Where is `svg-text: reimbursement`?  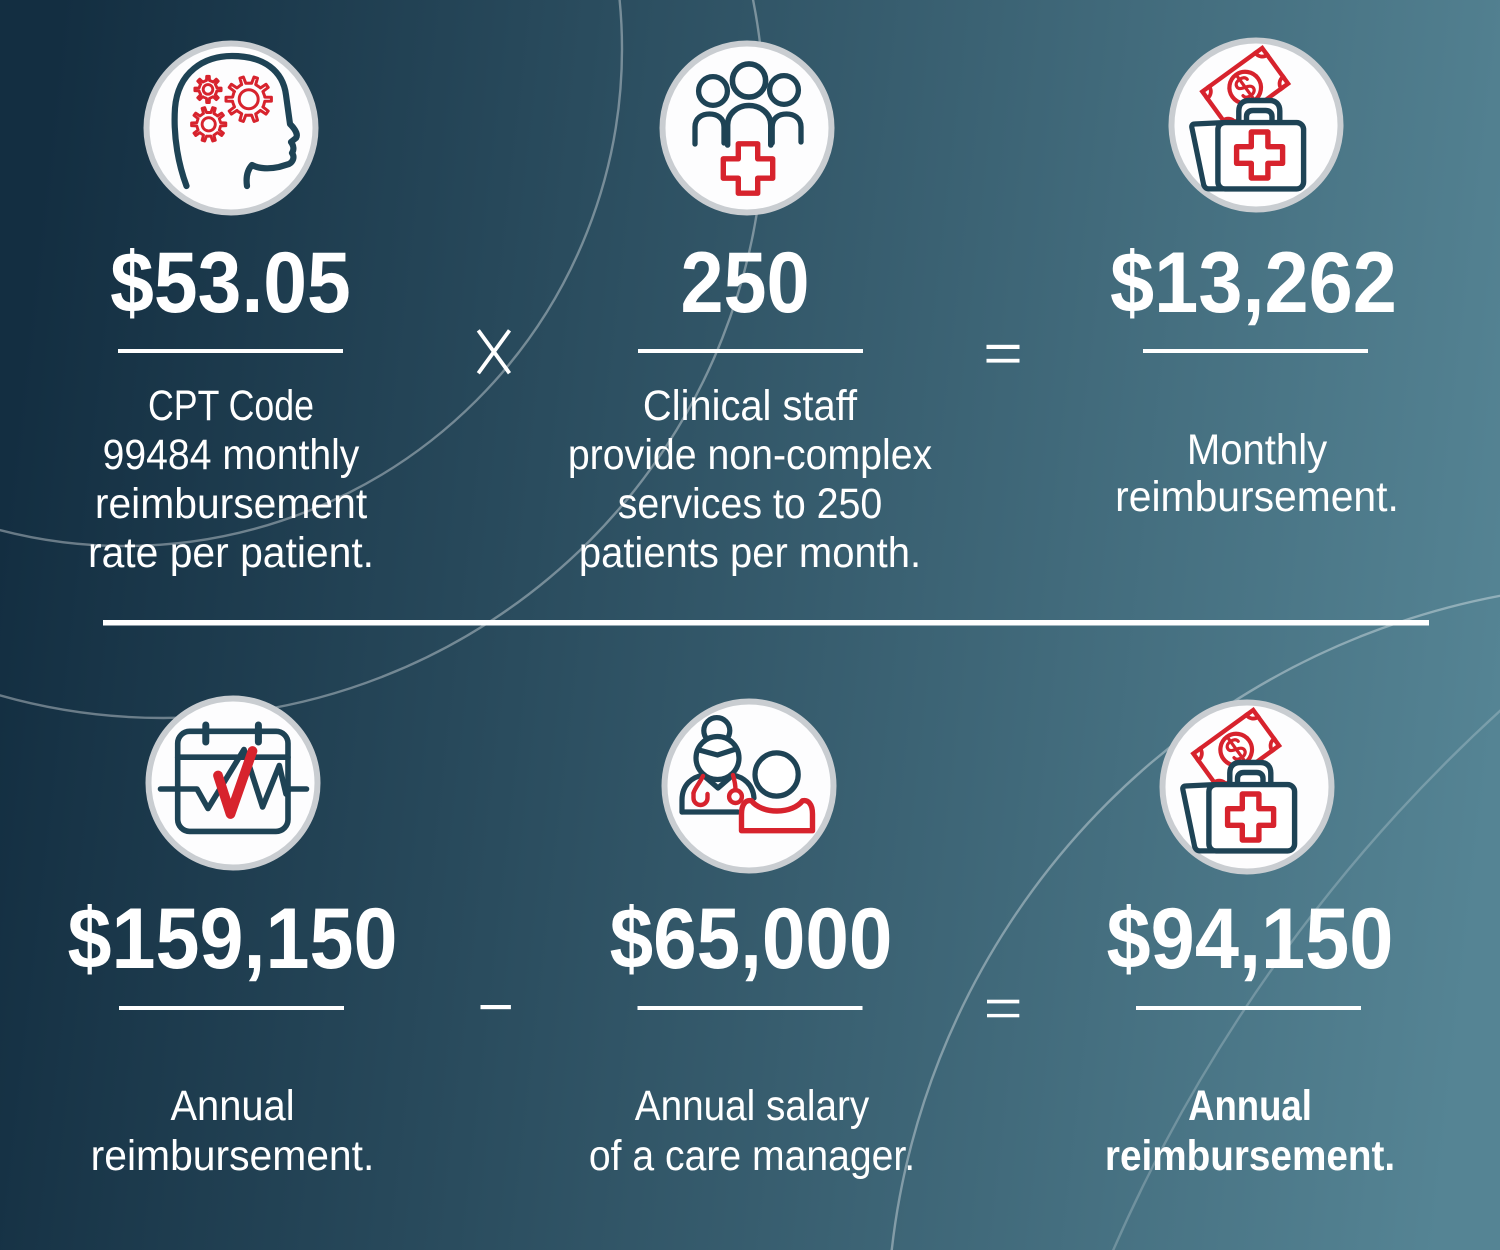
svg-text: reimbursement is located at coordinates (231, 503).